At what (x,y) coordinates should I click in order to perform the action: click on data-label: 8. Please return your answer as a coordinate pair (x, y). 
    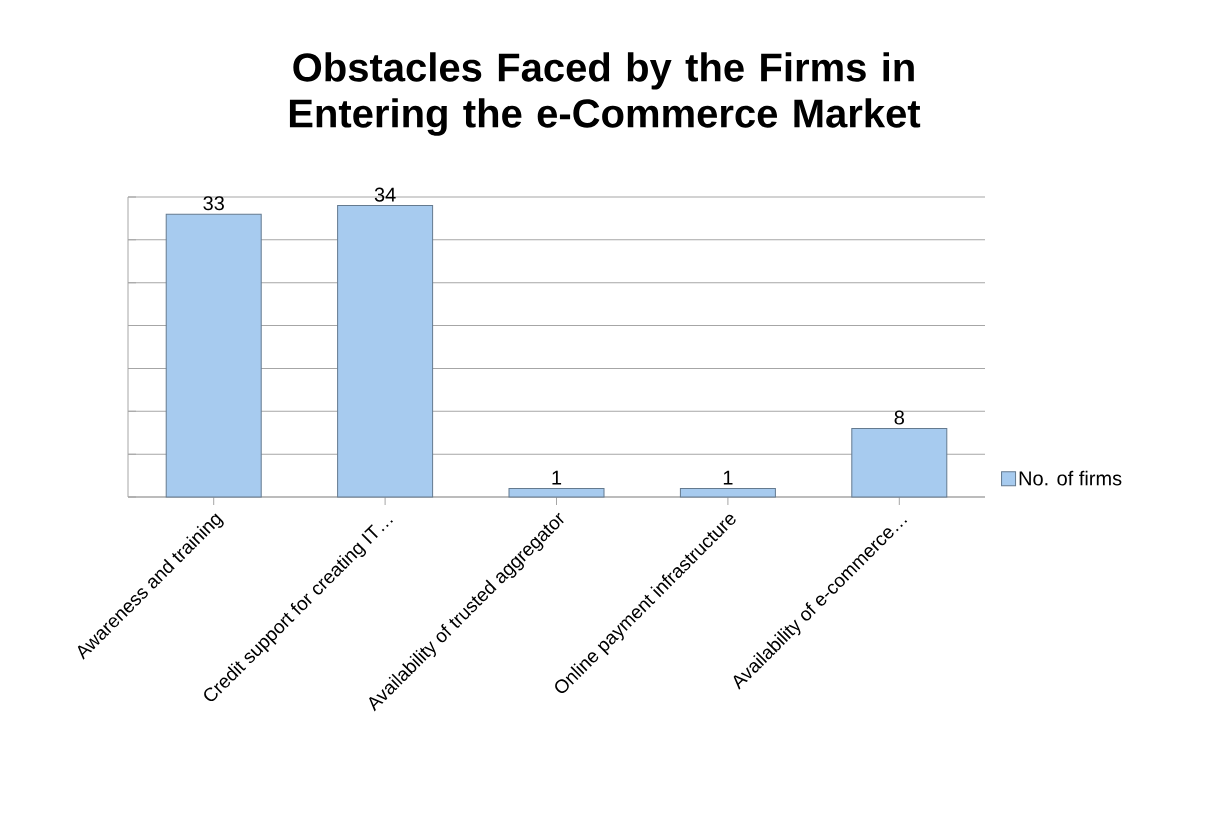
    Looking at the image, I should click on (899, 417).